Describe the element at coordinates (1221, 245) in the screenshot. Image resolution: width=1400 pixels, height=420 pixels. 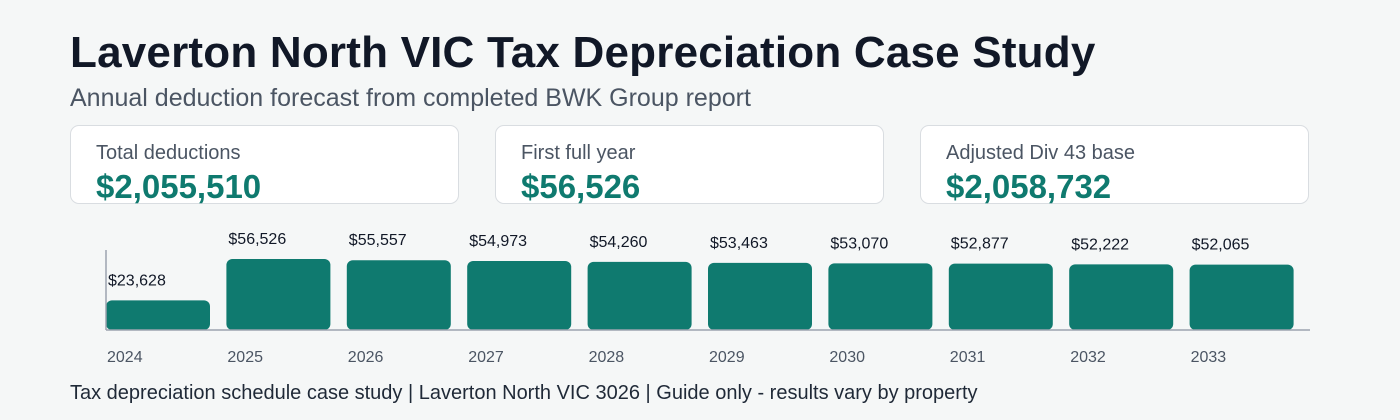
I see `bar-value-label: $52,065` at that location.